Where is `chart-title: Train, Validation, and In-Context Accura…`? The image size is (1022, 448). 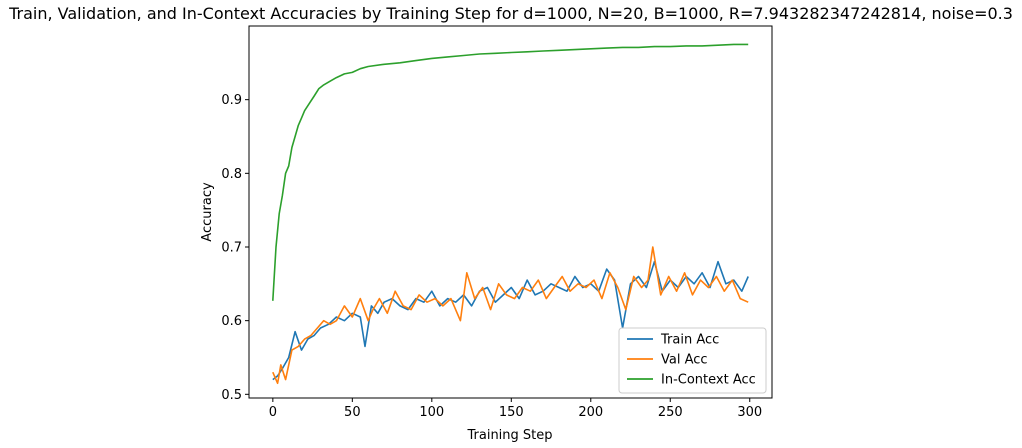
chart-title: Train, Validation, and In-Context Accura… is located at coordinates (510, 13).